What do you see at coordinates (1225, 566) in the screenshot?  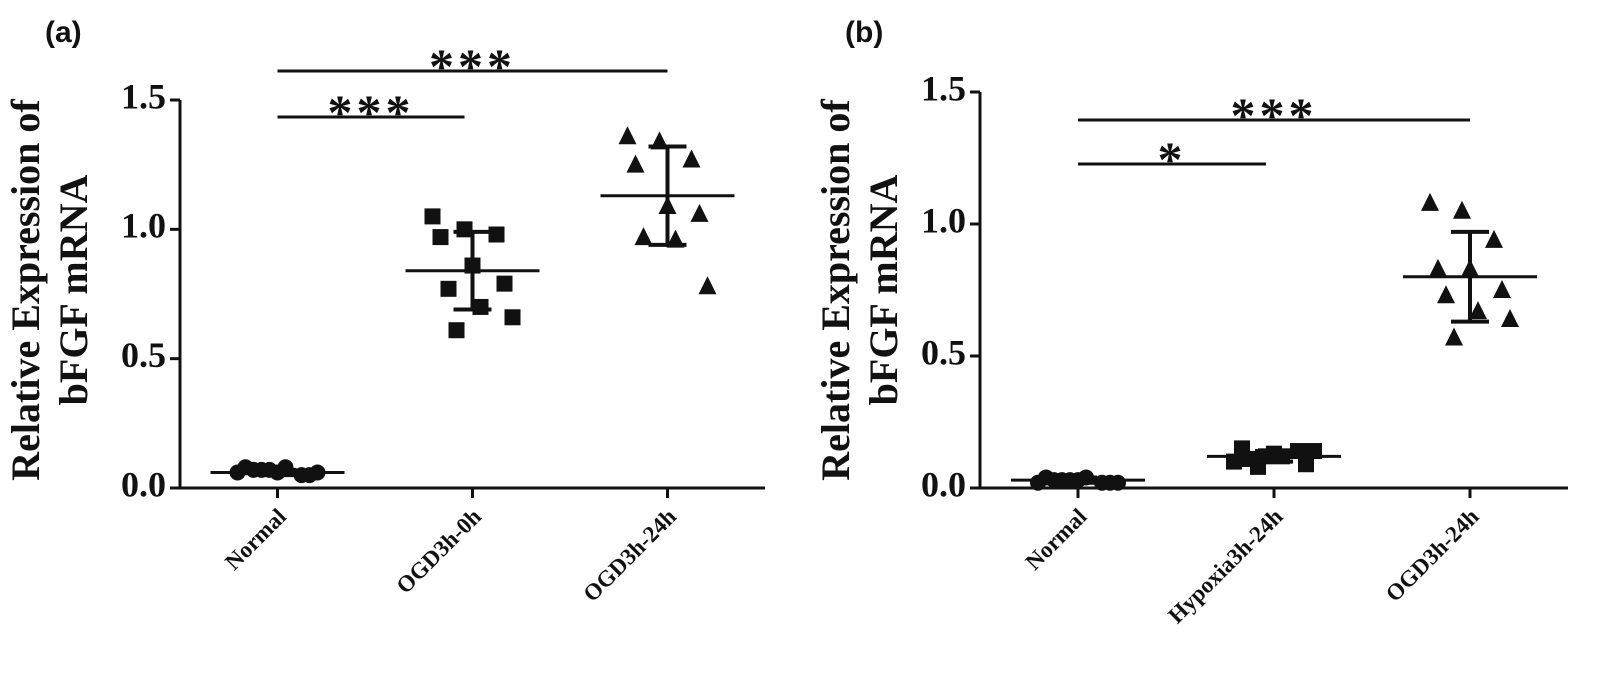 I see `x-tick-label: Hypoxia3h-24h` at bounding box center [1225, 566].